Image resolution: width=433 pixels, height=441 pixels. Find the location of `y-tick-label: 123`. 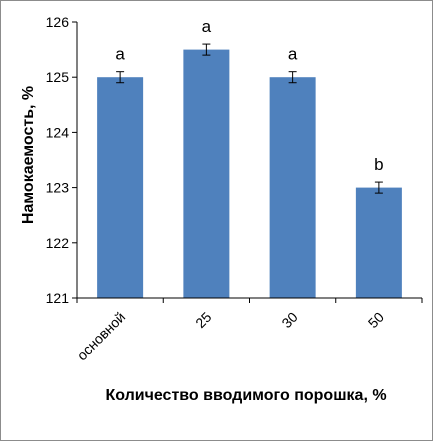

y-tick-label: 123 is located at coordinates (58, 188).